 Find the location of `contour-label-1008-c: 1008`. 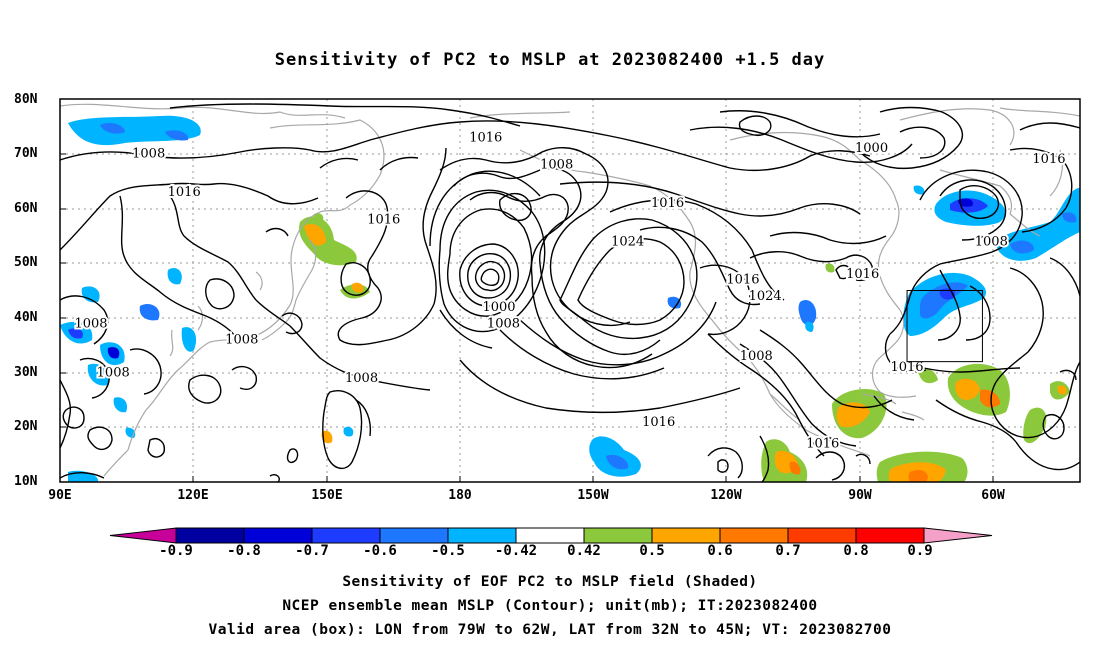

contour-label-1008-c: 1008 is located at coordinates (991, 241).